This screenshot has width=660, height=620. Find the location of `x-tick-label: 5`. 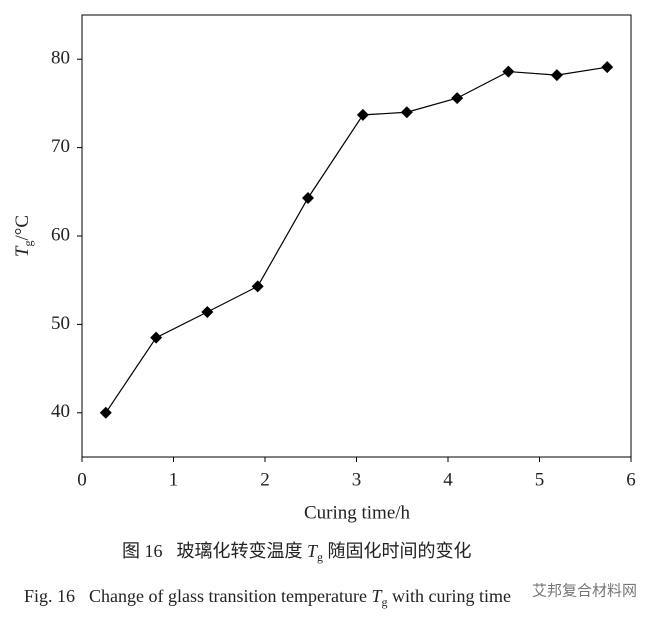

x-tick-label: 5 is located at coordinates (540, 479).